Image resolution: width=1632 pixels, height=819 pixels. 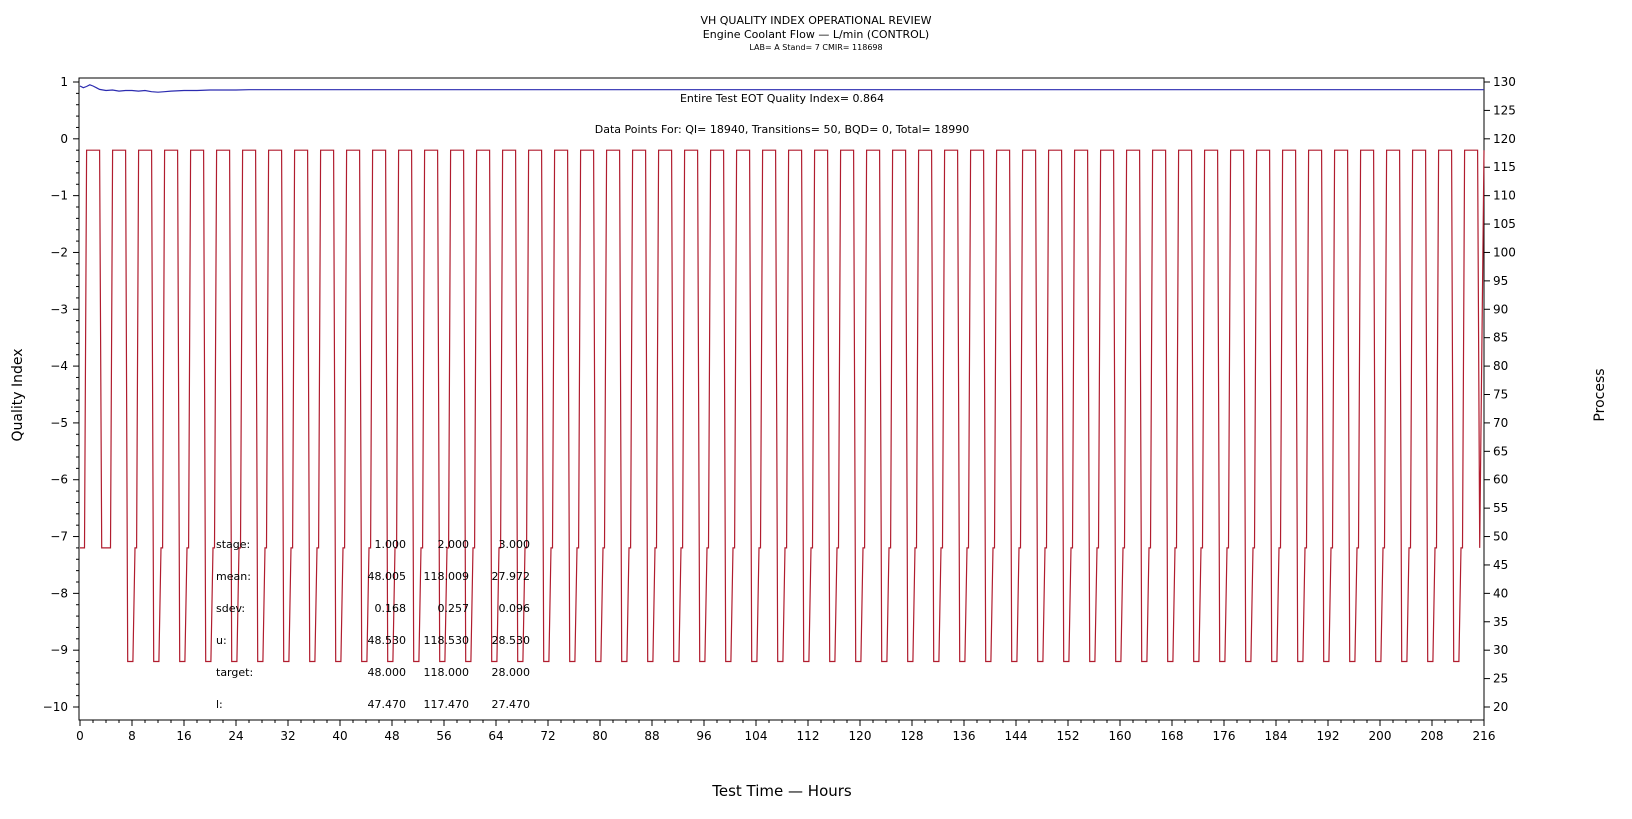 I want to click on x-tick-label: 16, so click(x=183, y=736).